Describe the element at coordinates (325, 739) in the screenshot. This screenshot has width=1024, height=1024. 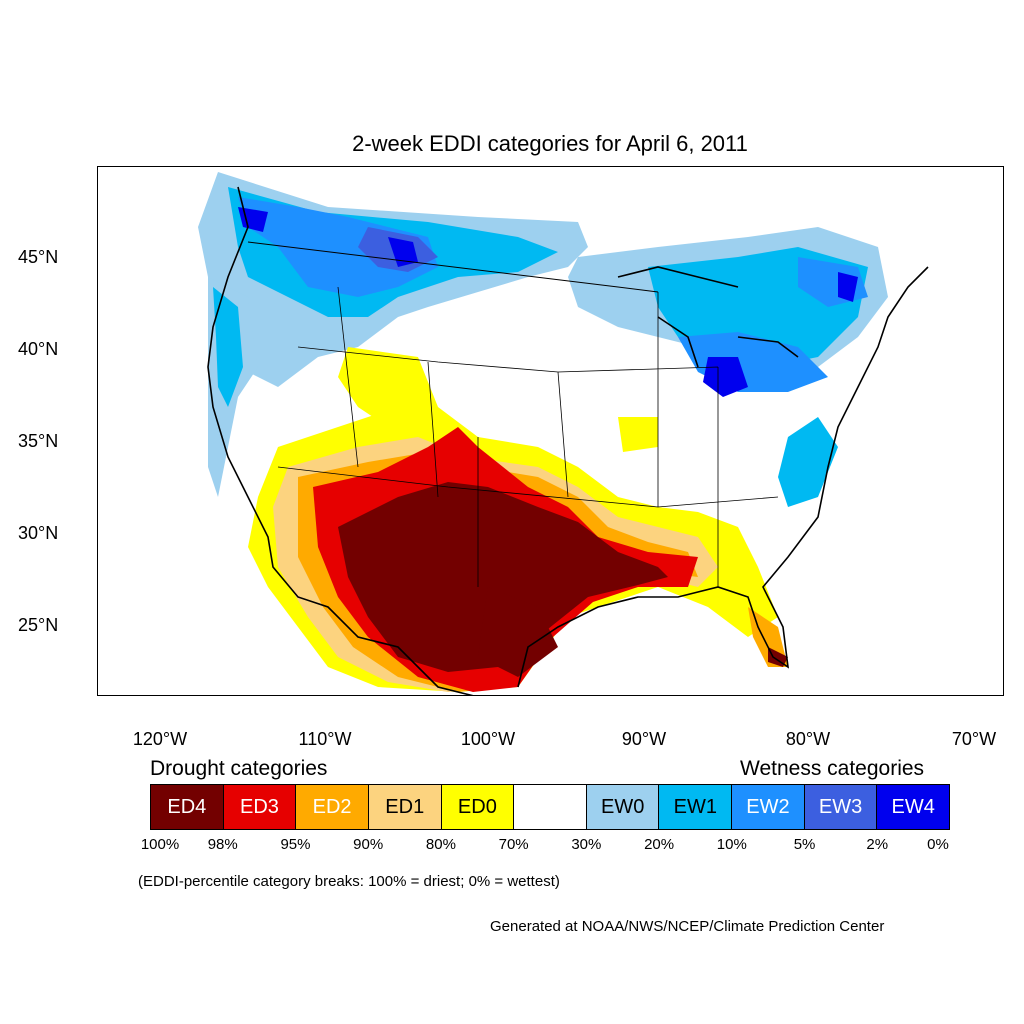
I see `lon-label-110: 110°W` at that location.